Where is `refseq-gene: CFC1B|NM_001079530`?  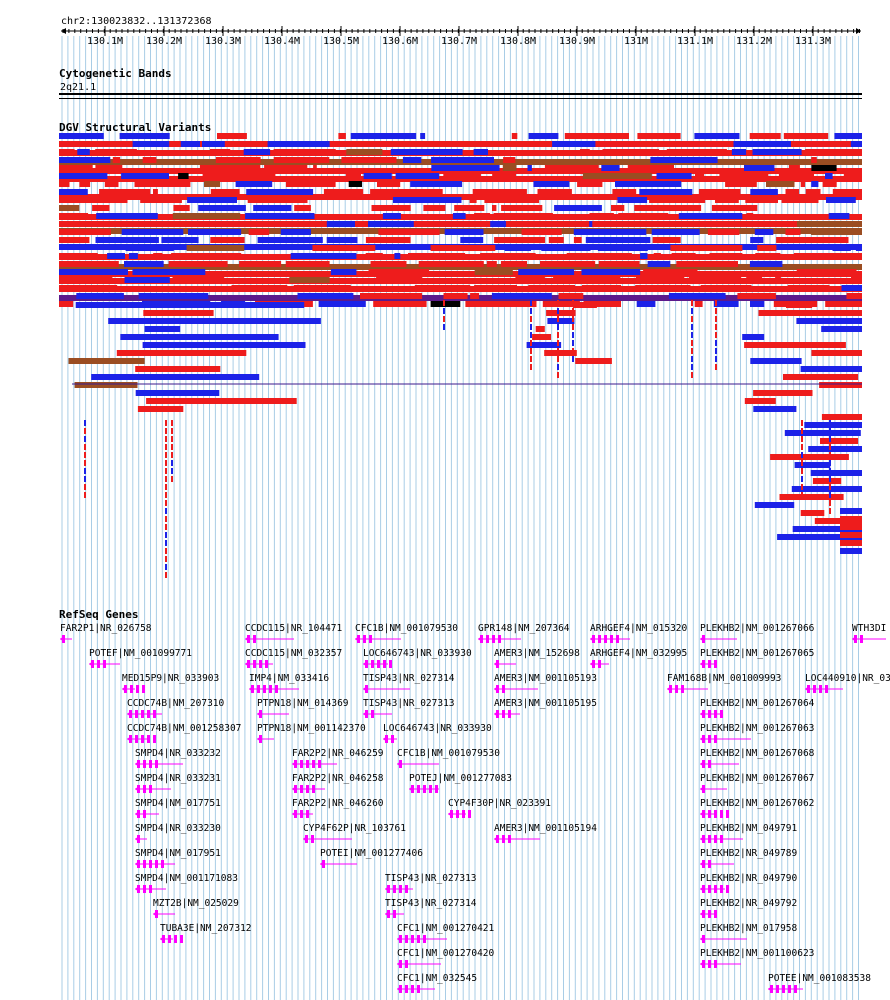 refseq-gene: CFC1B|NM_001079530 is located at coordinates (448, 758).